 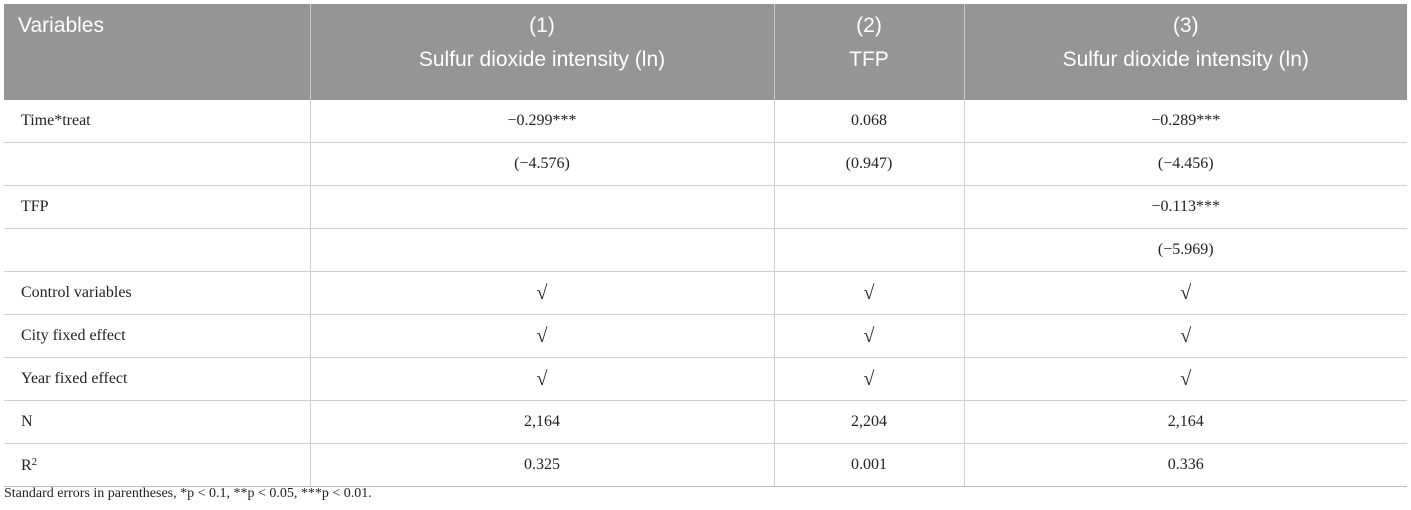 What do you see at coordinates (542, 25) in the screenshot?
I see `column-number: (1)` at bounding box center [542, 25].